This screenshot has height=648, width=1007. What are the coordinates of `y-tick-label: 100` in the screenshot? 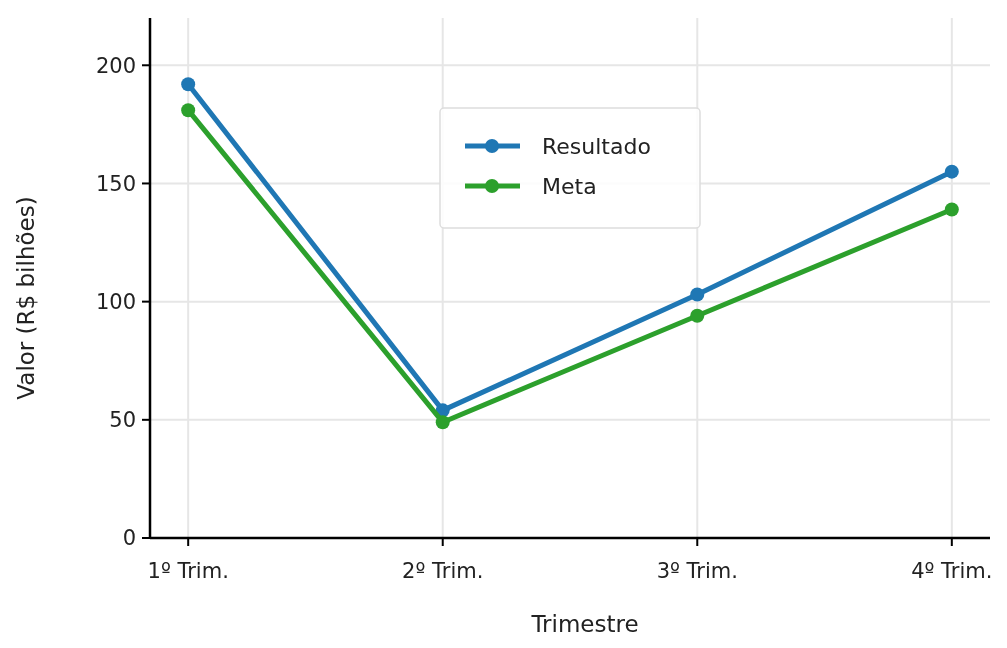 It's located at (115, 301).